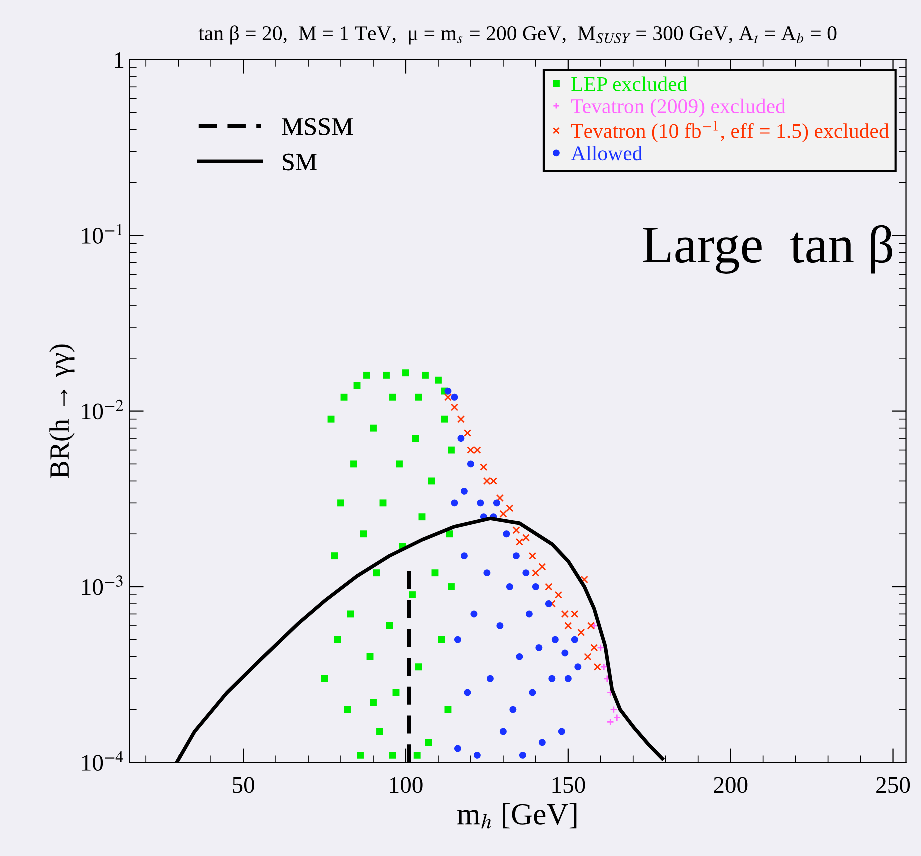 The image size is (921, 856). What do you see at coordinates (730, 131) in the screenshot?
I see `legend-label: Tevatron (10 fb$^{−1}$, eff = 1.5) excluded` at bounding box center [730, 131].